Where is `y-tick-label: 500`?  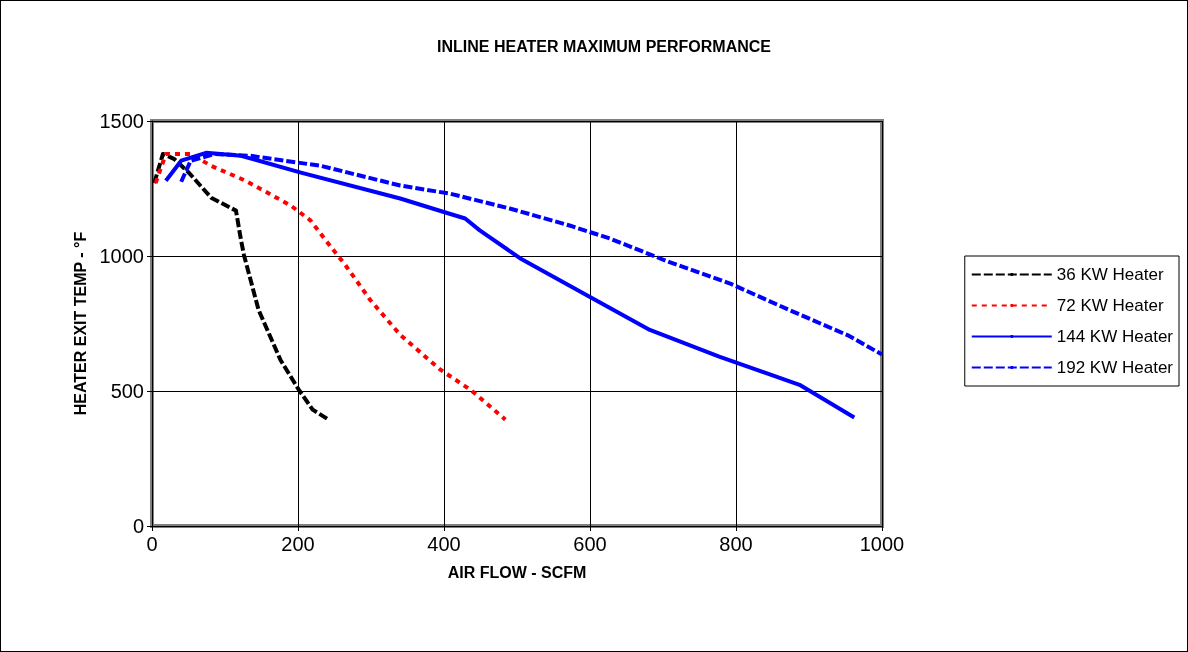 y-tick-label: 500 is located at coordinates (127, 391).